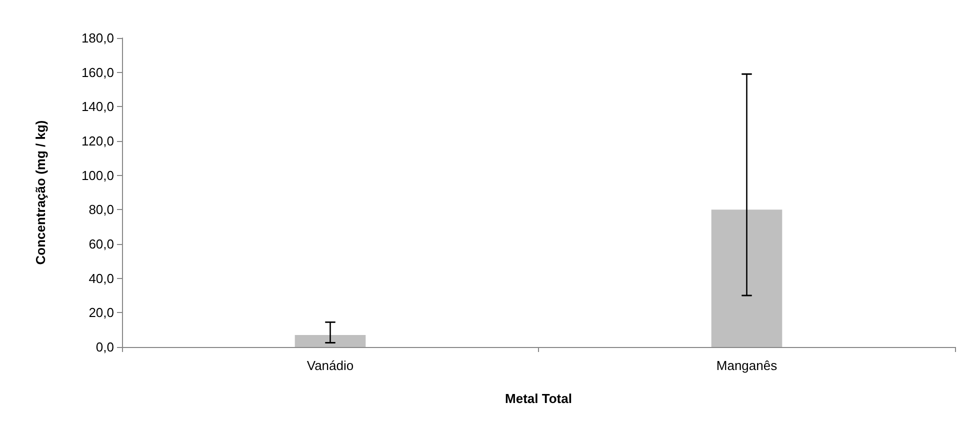  I want to click on y-tick-label: 140,0, so click(97, 106).